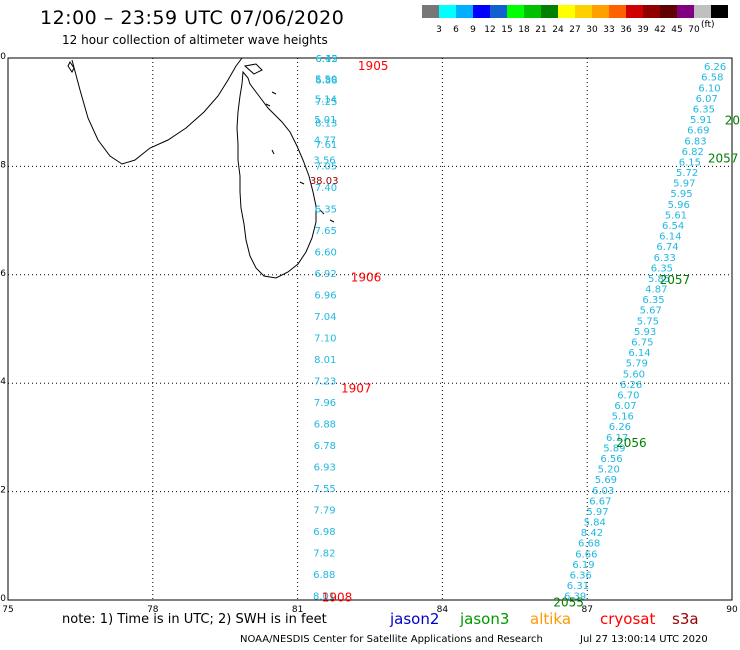 The height and width of the screenshot is (650, 740). Describe the element at coordinates (325, 403) in the screenshot. I see `swh-value: 7.96` at that location.